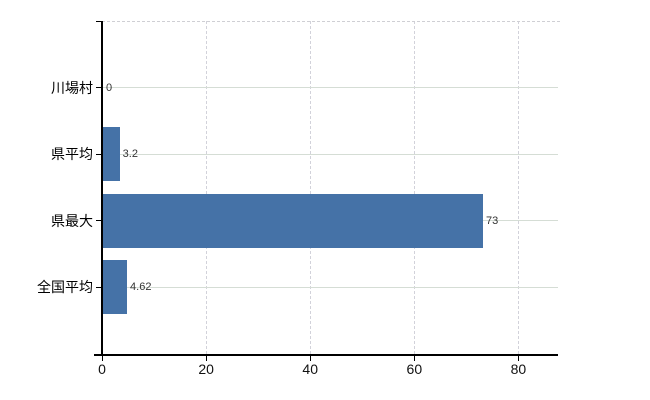 The width and height of the screenshot is (650, 400). Describe the element at coordinates (518, 369) in the screenshot. I see `x-tick-label: 80` at that location.